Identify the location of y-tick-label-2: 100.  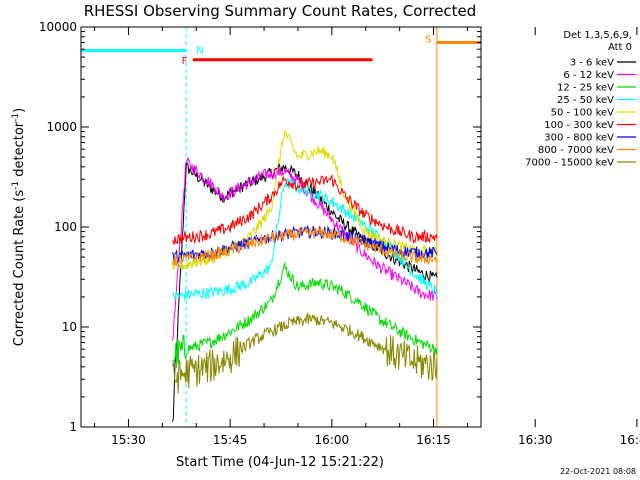
(65, 227).